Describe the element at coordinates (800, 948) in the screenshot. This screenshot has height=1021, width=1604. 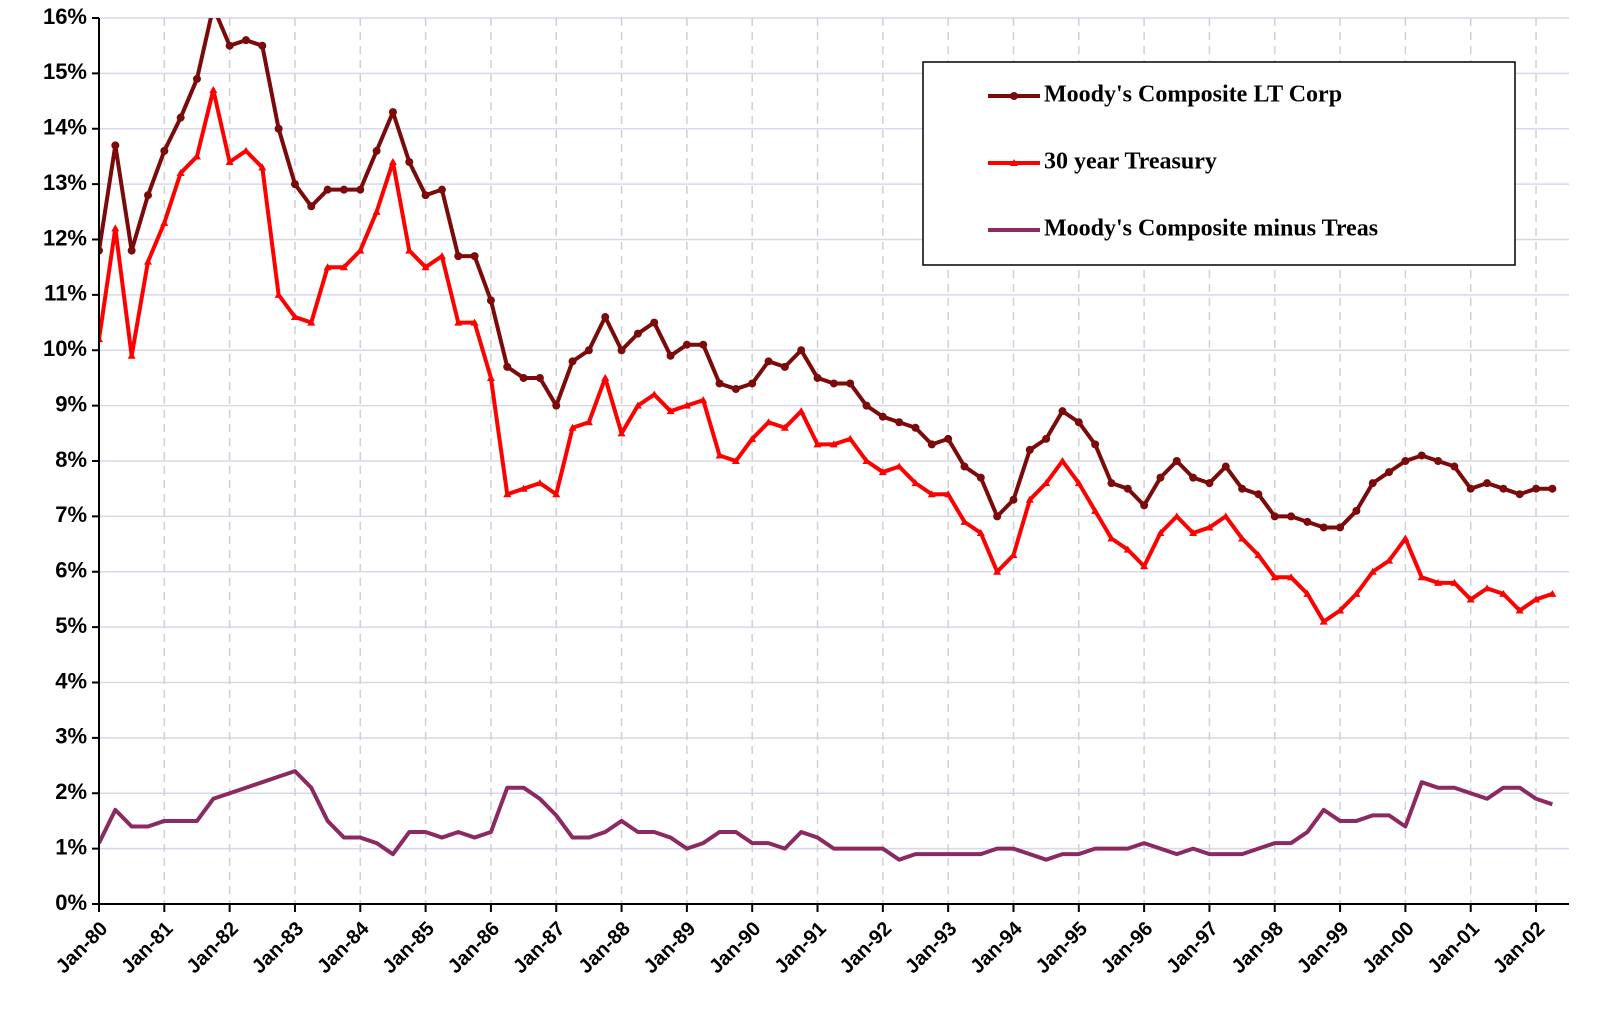
I see `x-tick-label: Jan-91` at that location.